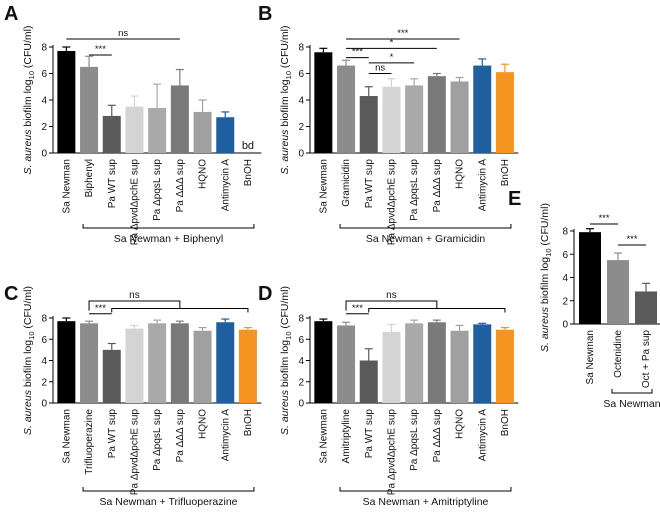 The image size is (660, 527). Describe the element at coordinates (134, 305) in the screenshot. I see `ns-bracket` at that location.